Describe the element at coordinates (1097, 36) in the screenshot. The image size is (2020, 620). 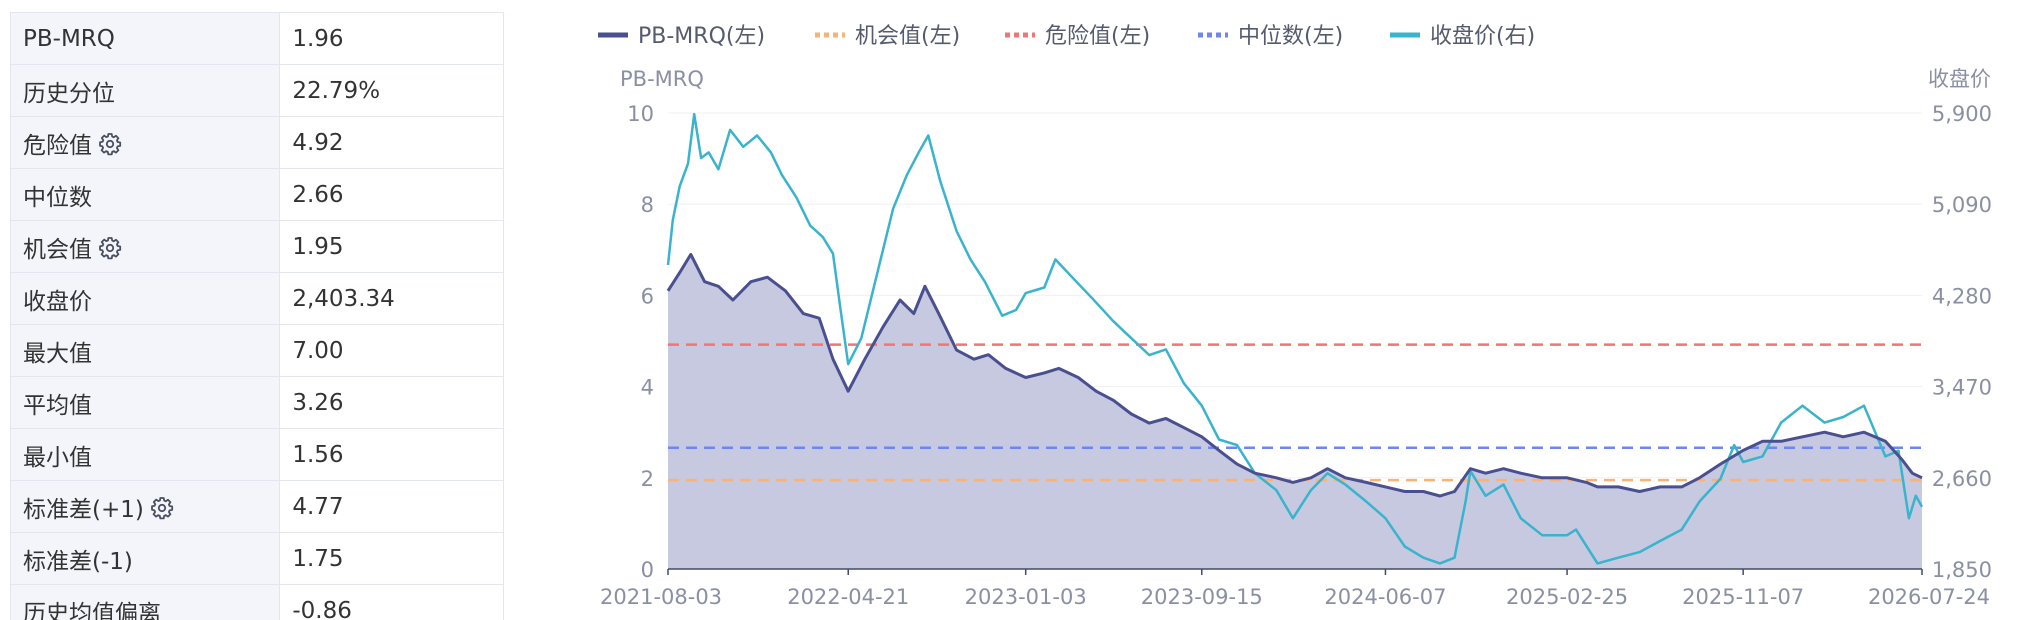
I see `legend-label: 危险值(左)` at that location.